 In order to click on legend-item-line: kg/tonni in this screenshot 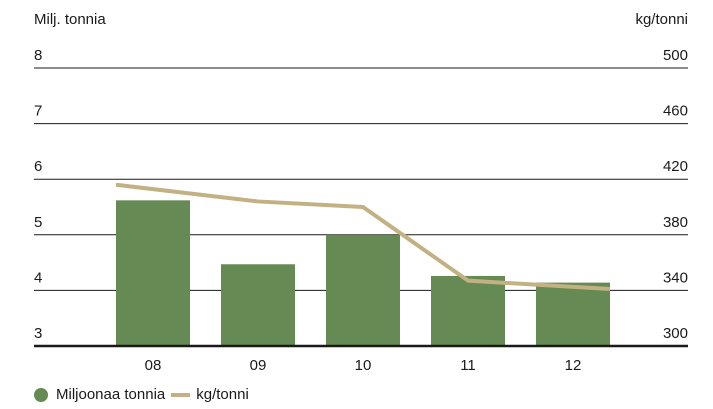, I will do `click(210, 395)`.